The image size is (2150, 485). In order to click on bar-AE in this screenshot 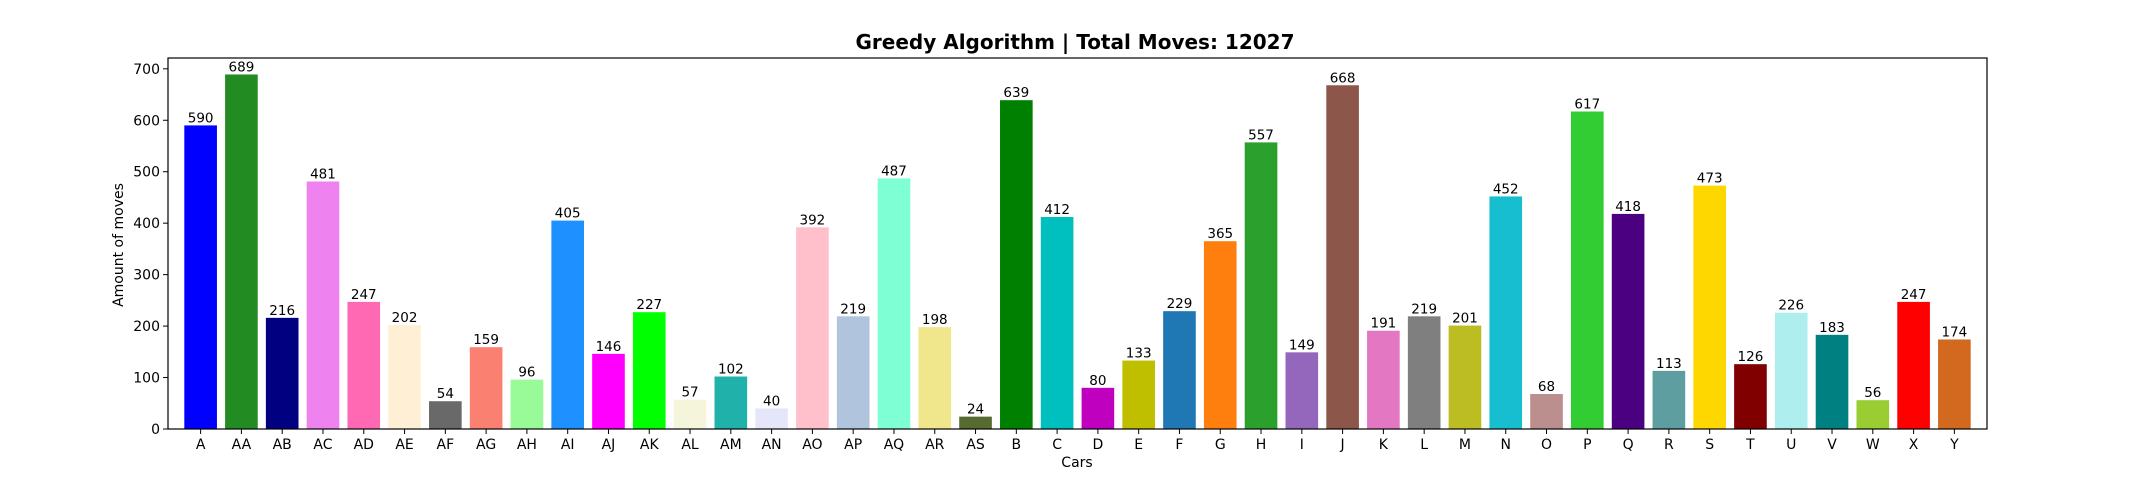, I will do `click(404, 377)`.